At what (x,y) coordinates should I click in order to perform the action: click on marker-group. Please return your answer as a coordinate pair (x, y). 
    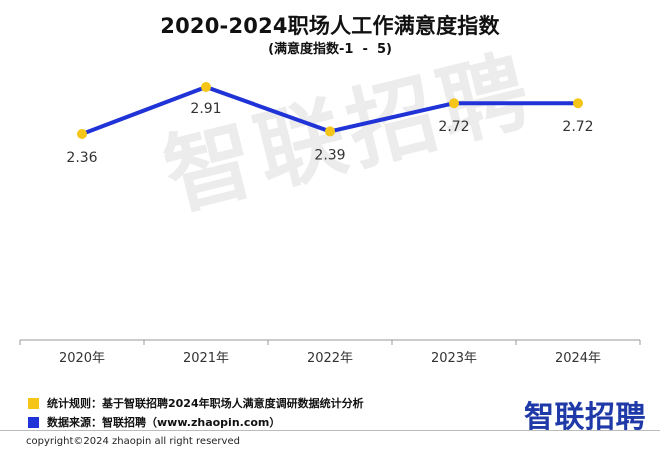
    Looking at the image, I should click on (330, 110).